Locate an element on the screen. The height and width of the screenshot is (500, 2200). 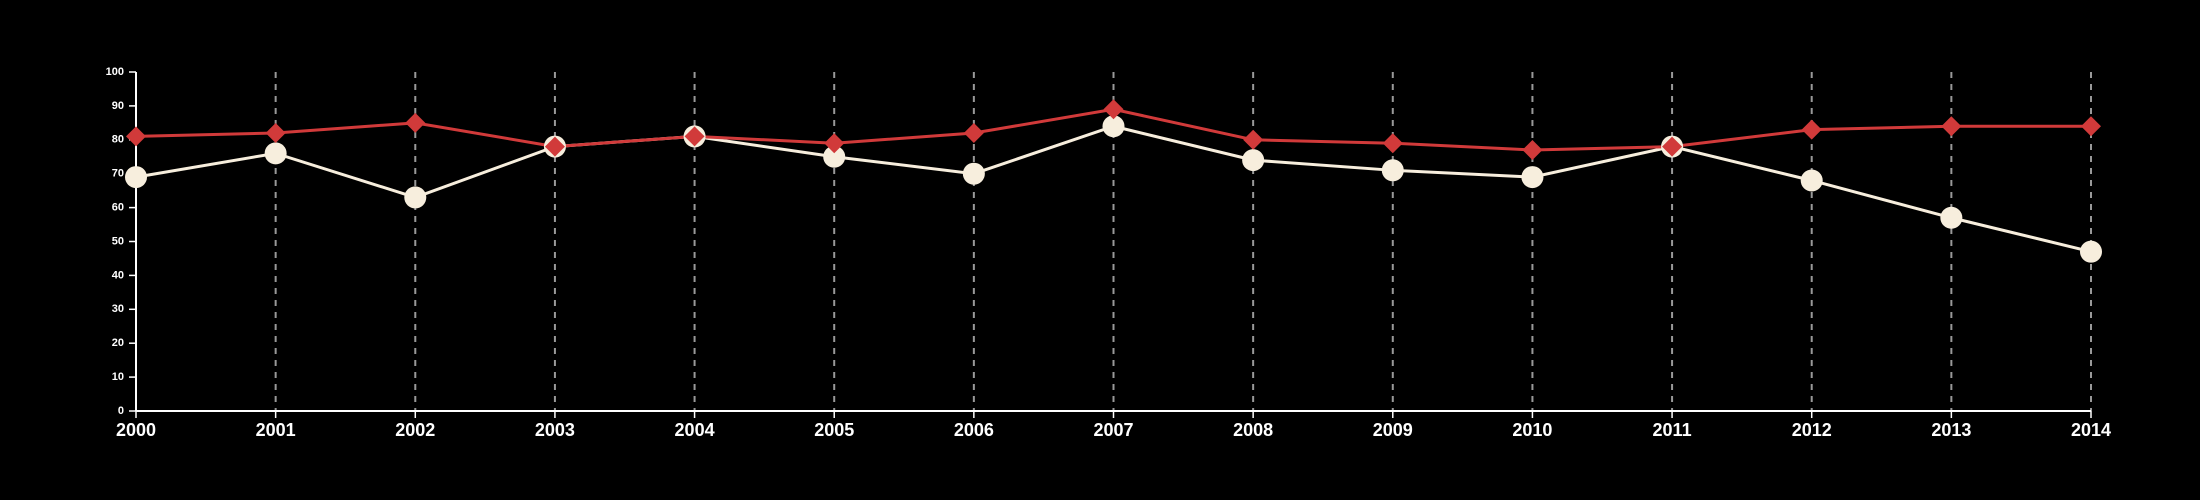
y-tick-label: 50 is located at coordinates (118, 241).